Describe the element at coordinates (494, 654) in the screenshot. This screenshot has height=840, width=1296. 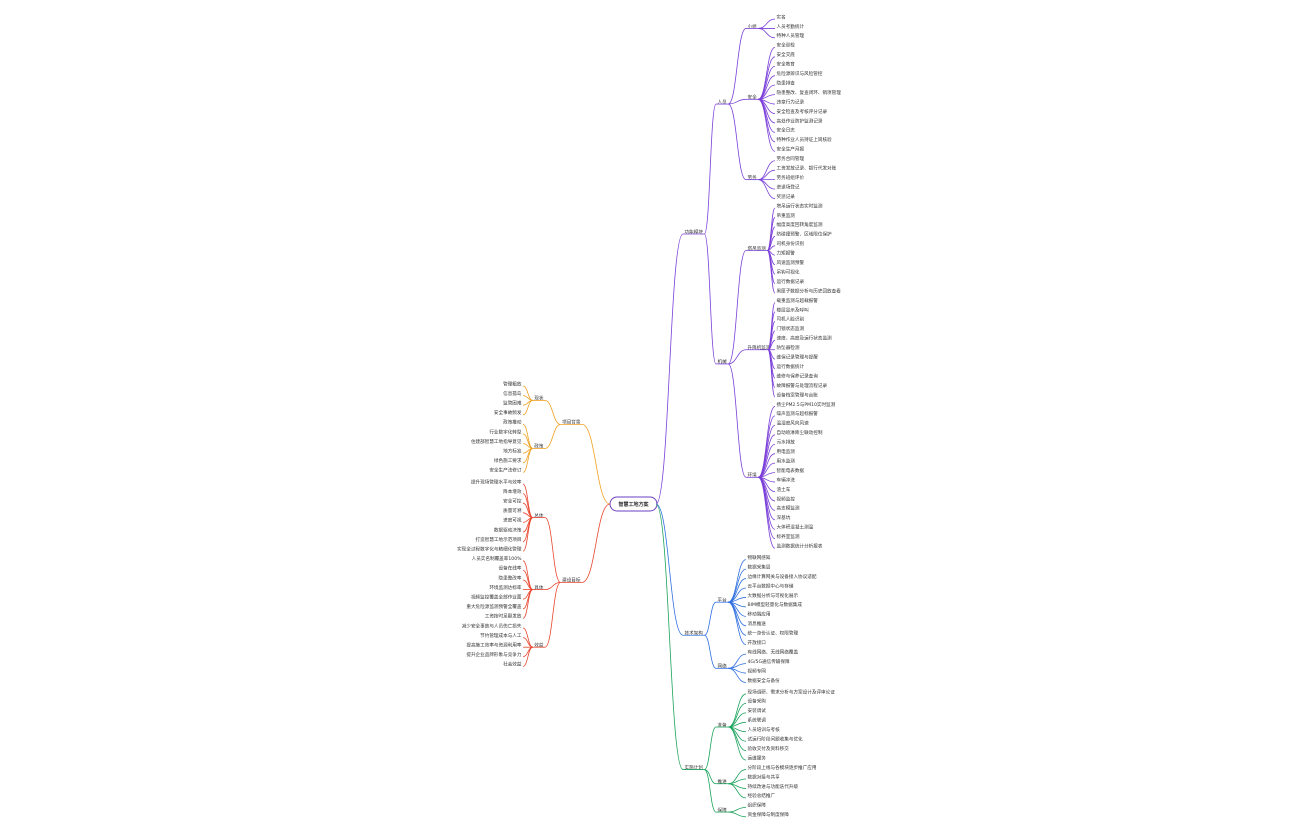
I see `leaf-label: 提升企业品牌形象与竞争力` at that location.